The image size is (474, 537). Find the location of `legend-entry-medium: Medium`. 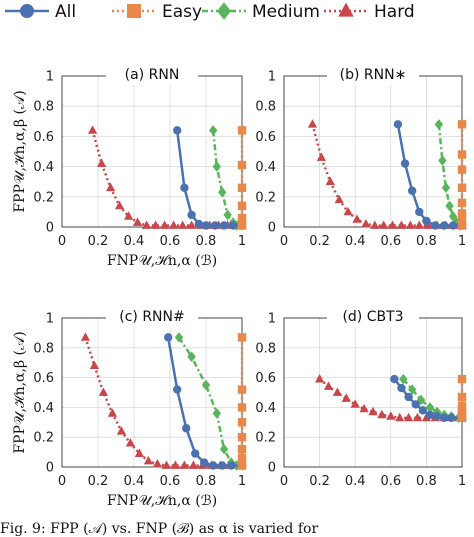

legend-entry-medium: Medium is located at coordinates (261, 12).